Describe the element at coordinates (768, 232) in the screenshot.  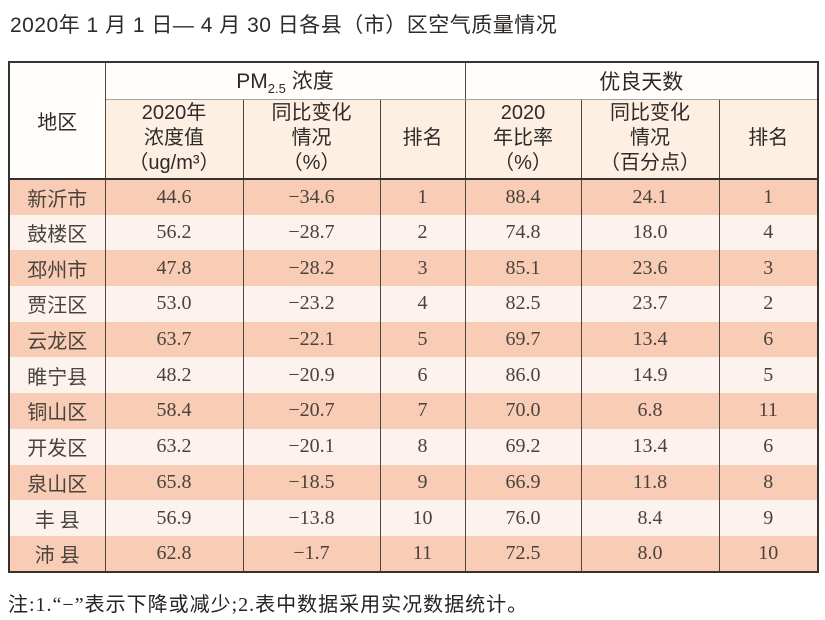
I see `table-cell-days-rank: 4` at that location.